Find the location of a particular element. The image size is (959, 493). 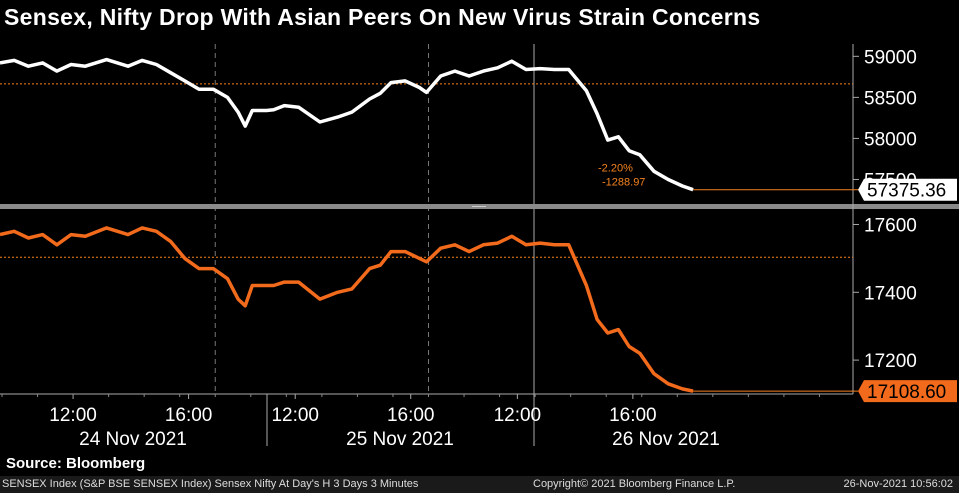

source-label: Source: Bloomberg is located at coordinates (76, 463).